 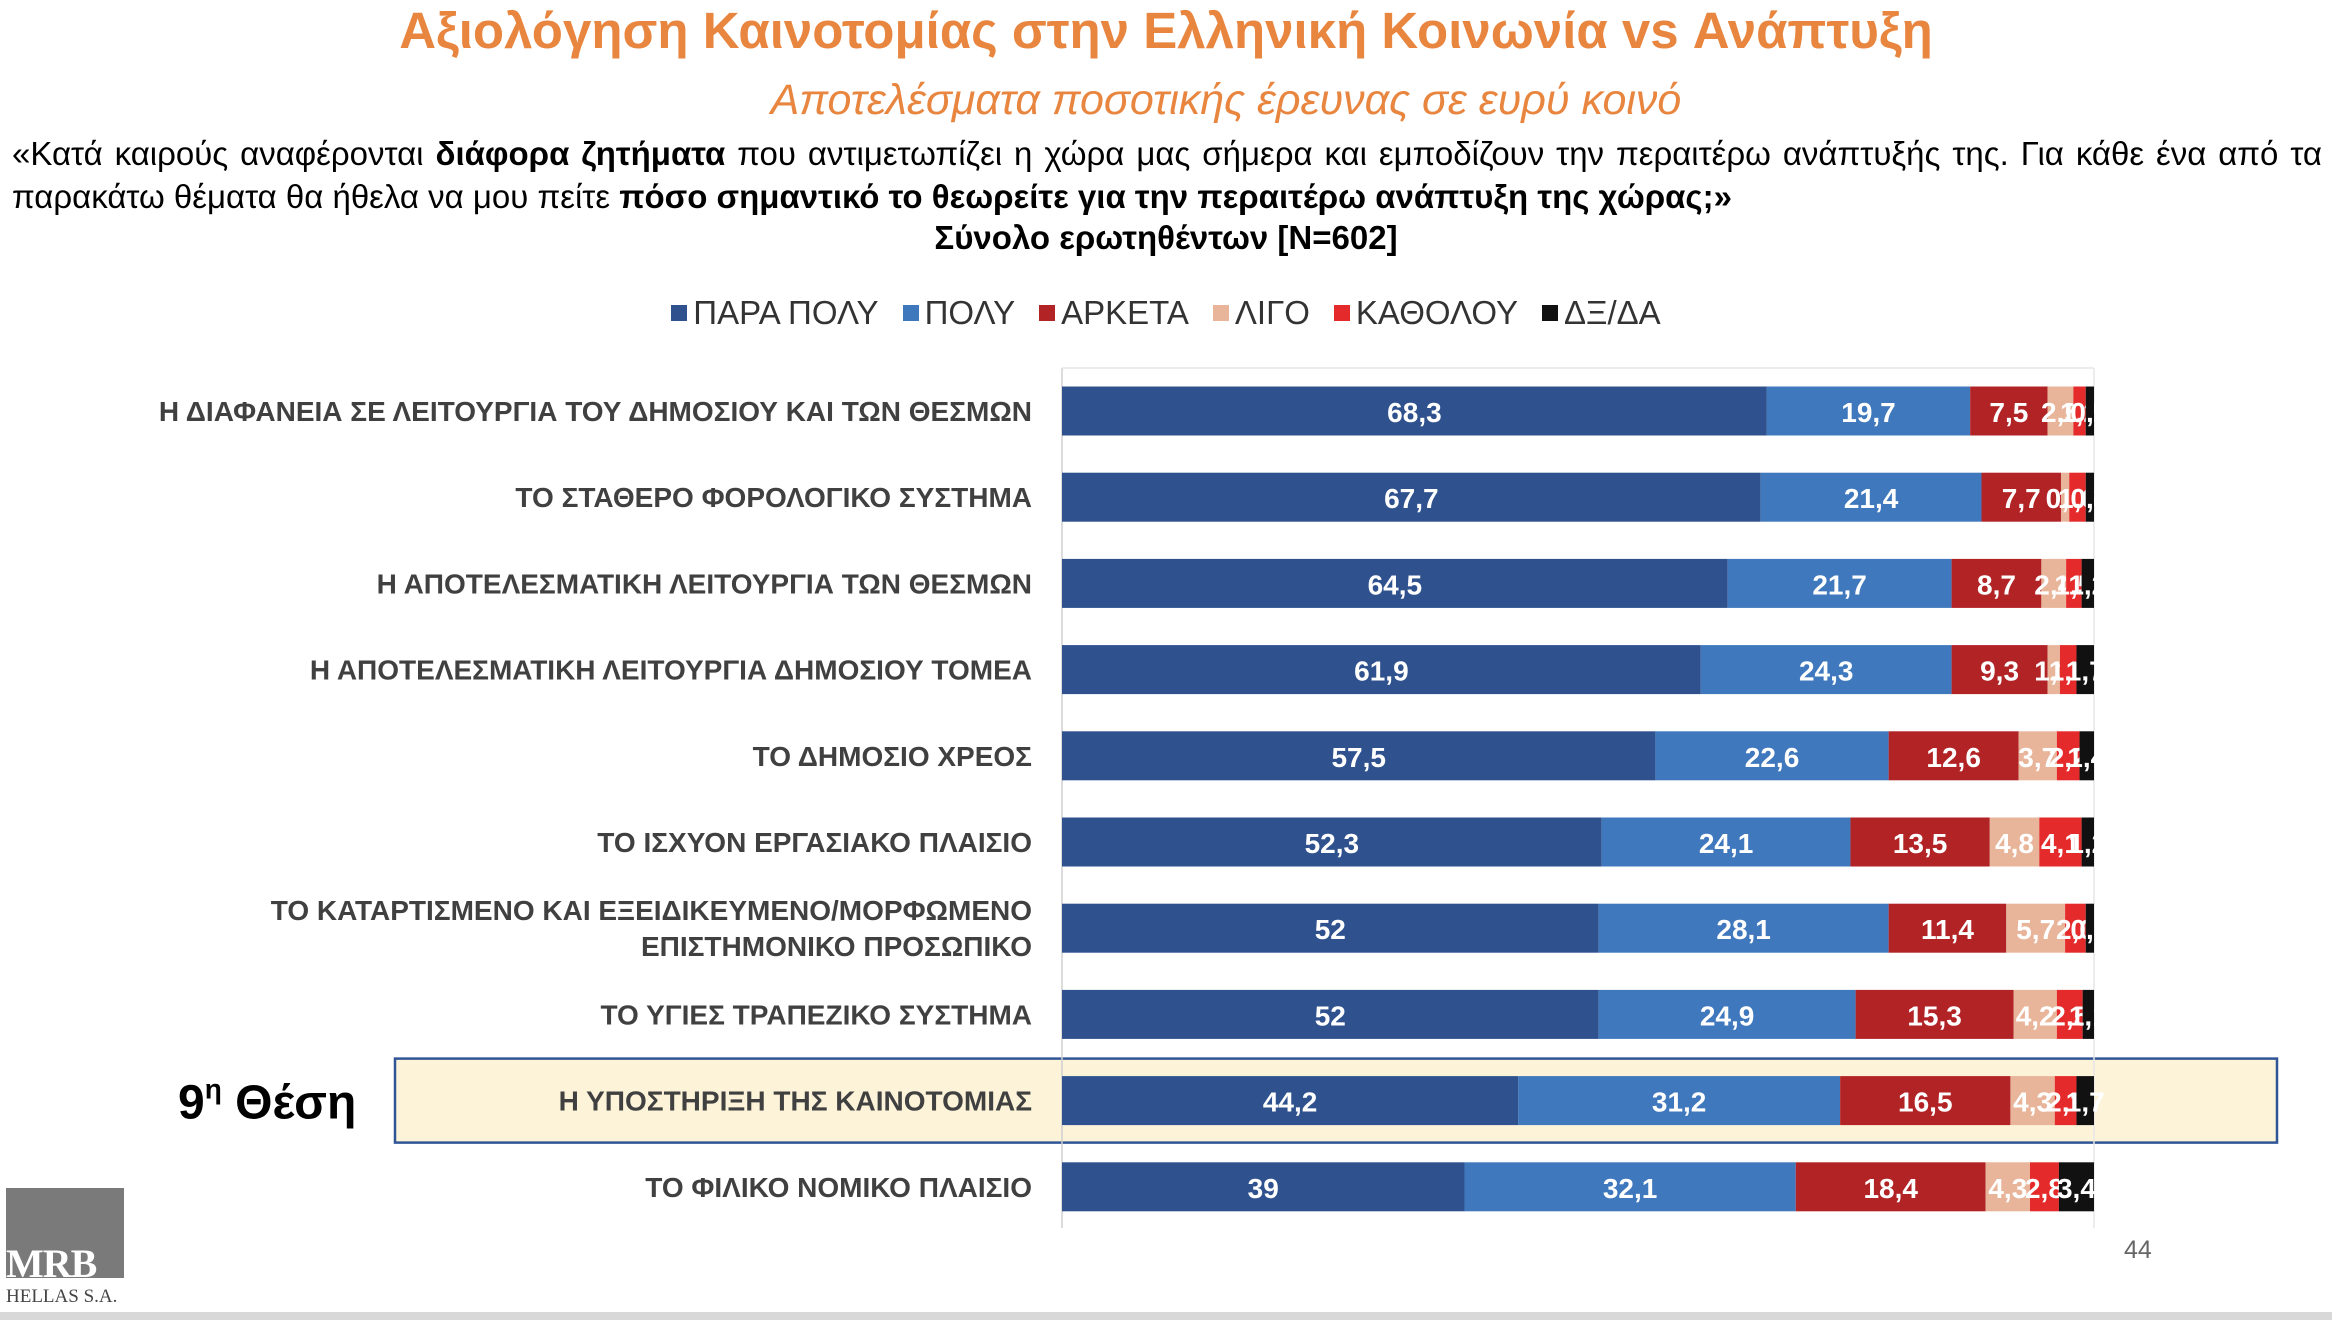 I want to click on category-label: ΤΟ ΦΙΛΙΚΟ ΝΟΜΙΚΟ ΠΛΑΙΣΙΟ, so click(x=838, y=1187).